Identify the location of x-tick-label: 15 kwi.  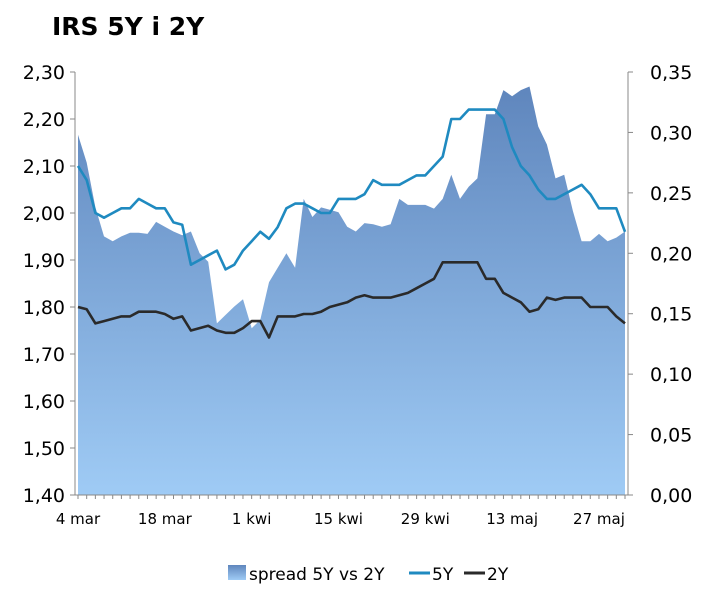
(338, 519).